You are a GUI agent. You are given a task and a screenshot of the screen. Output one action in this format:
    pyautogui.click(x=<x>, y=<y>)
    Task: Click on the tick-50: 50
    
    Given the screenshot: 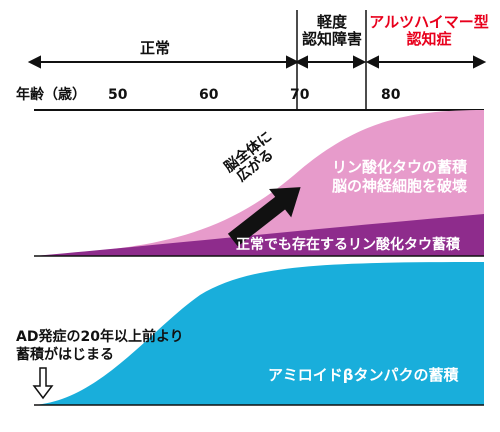 What is the action you would take?
    pyautogui.click(x=118, y=95)
    